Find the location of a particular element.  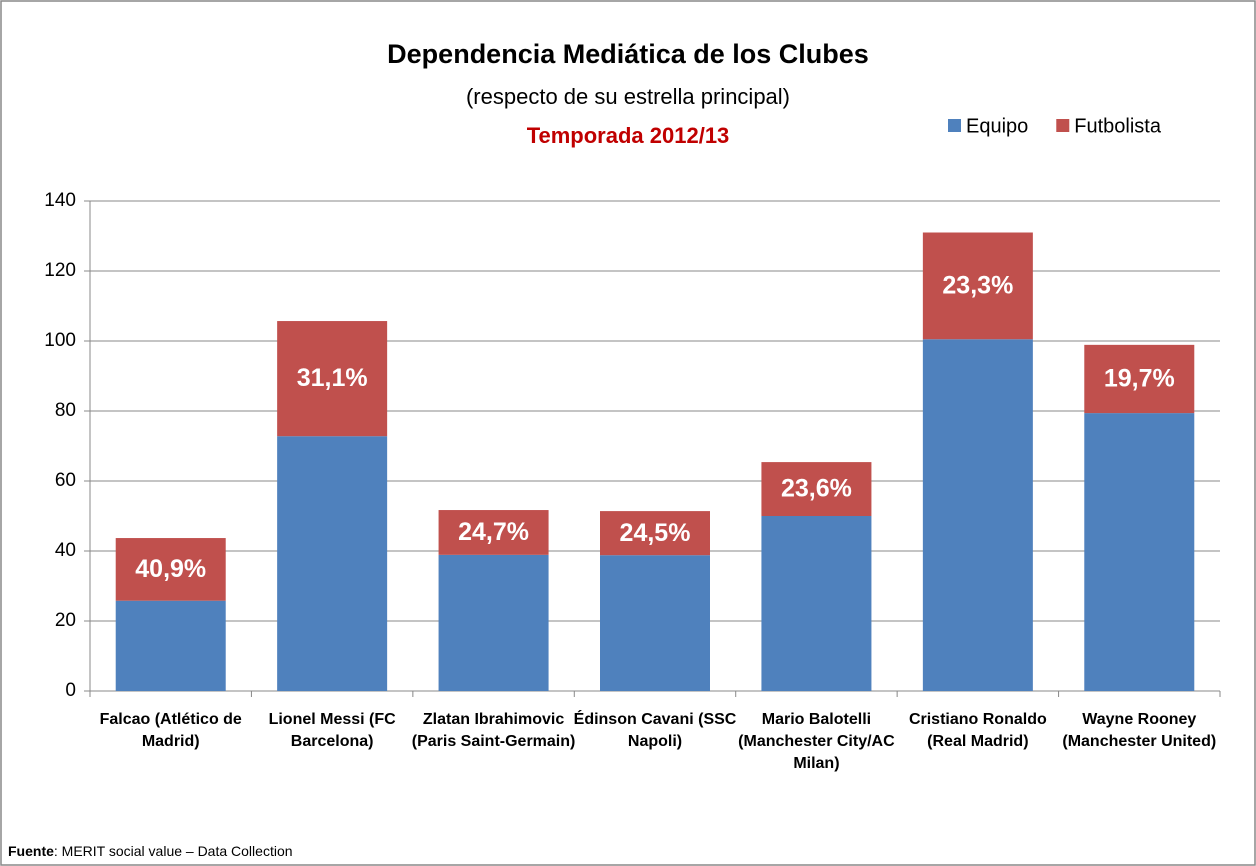

season: Temporada 2012/13 is located at coordinates (628, 135).